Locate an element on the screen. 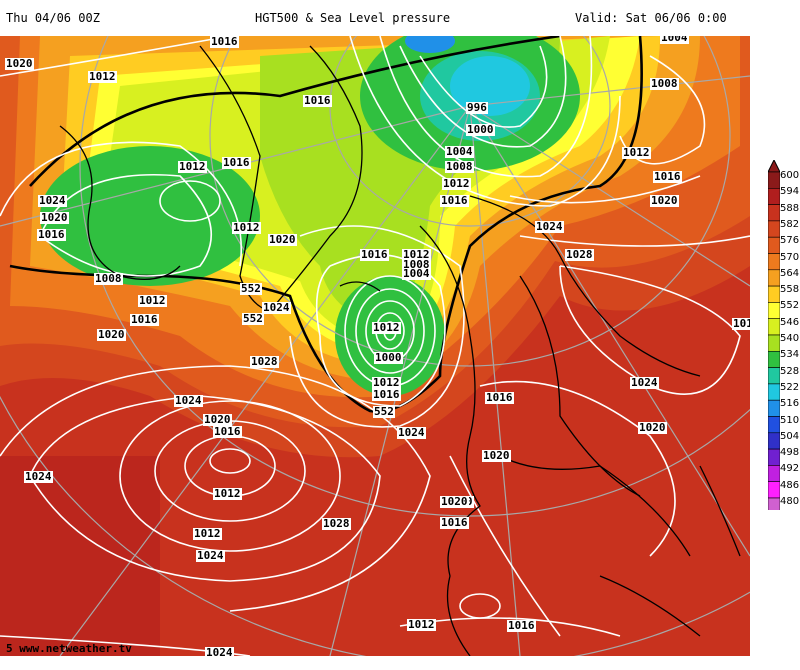 This screenshot has height=670, width=800. isobar-label: 101 is located at coordinates (741, 324).